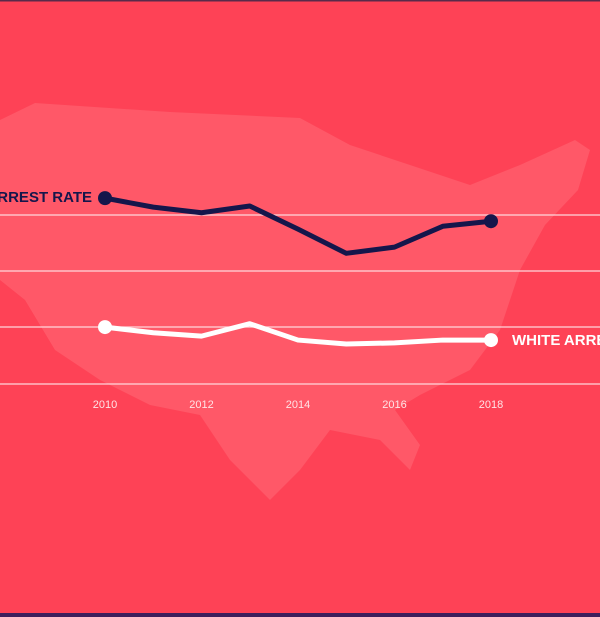  Describe the element at coordinates (300, 1) in the screenshot. I see `top-border` at that location.